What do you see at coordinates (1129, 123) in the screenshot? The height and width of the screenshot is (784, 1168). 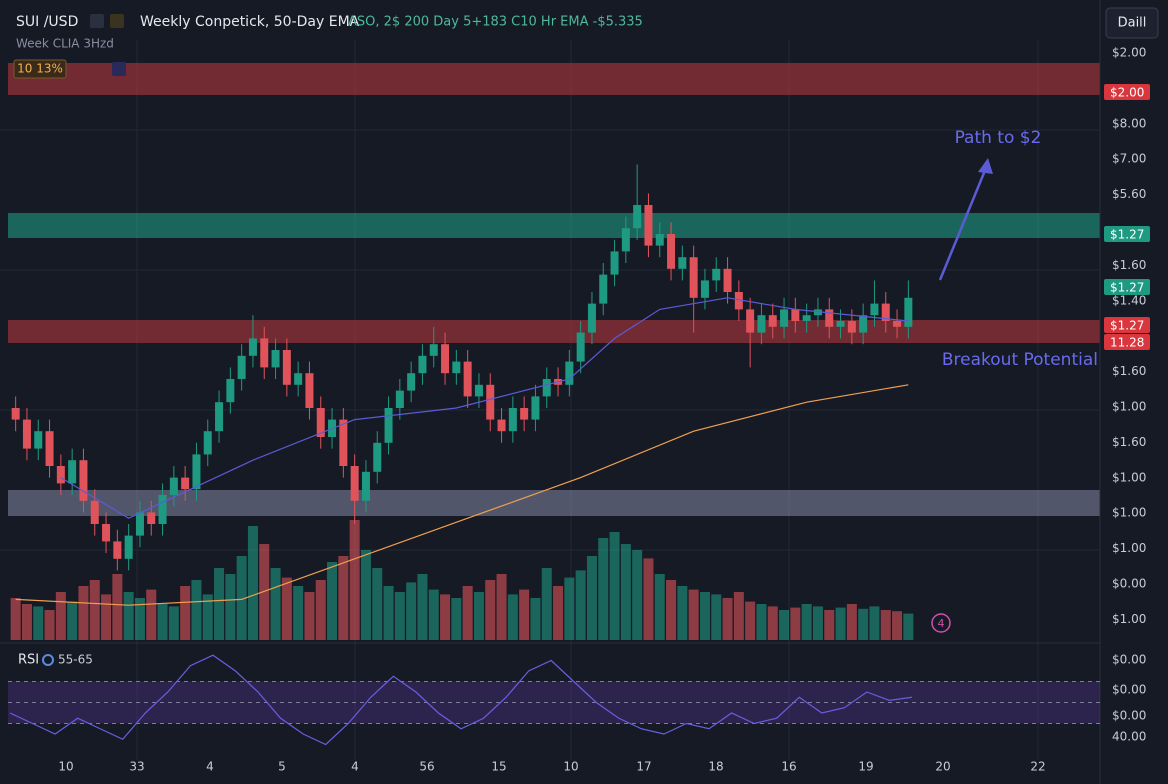 I see `price-axis-label: $8.00` at bounding box center [1129, 123].